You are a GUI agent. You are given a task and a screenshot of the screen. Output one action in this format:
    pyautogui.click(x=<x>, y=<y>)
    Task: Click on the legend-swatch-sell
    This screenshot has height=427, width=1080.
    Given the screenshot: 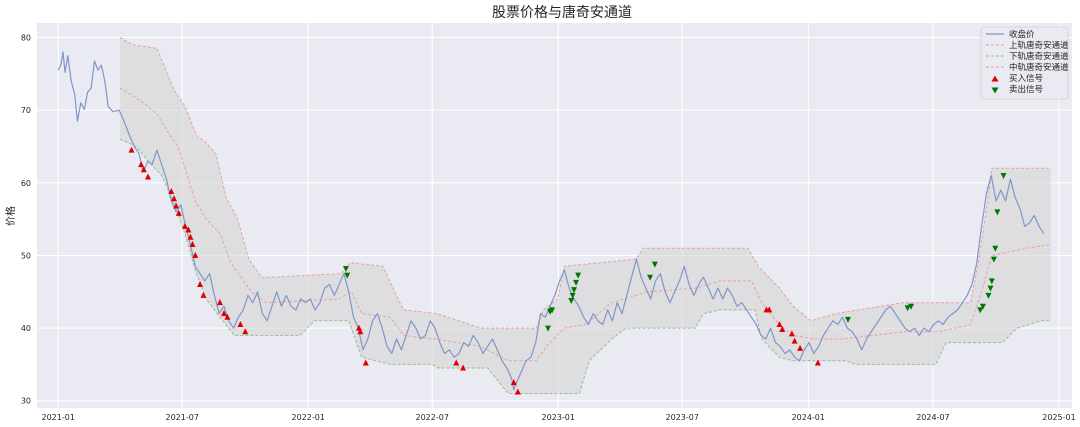 What is the action you would take?
    pyautogui.click(x=995, y=90)
    